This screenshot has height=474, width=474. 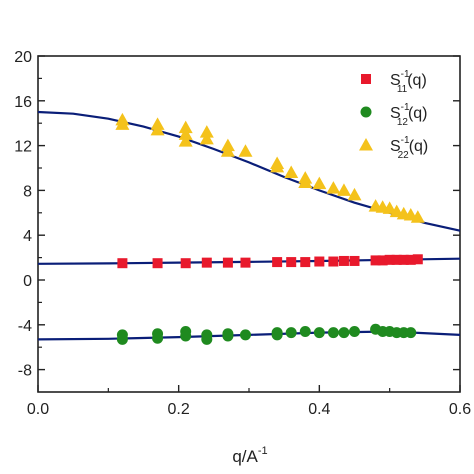 I want to click on legend-label: S-1 12(q), so click(x=409, y=115).